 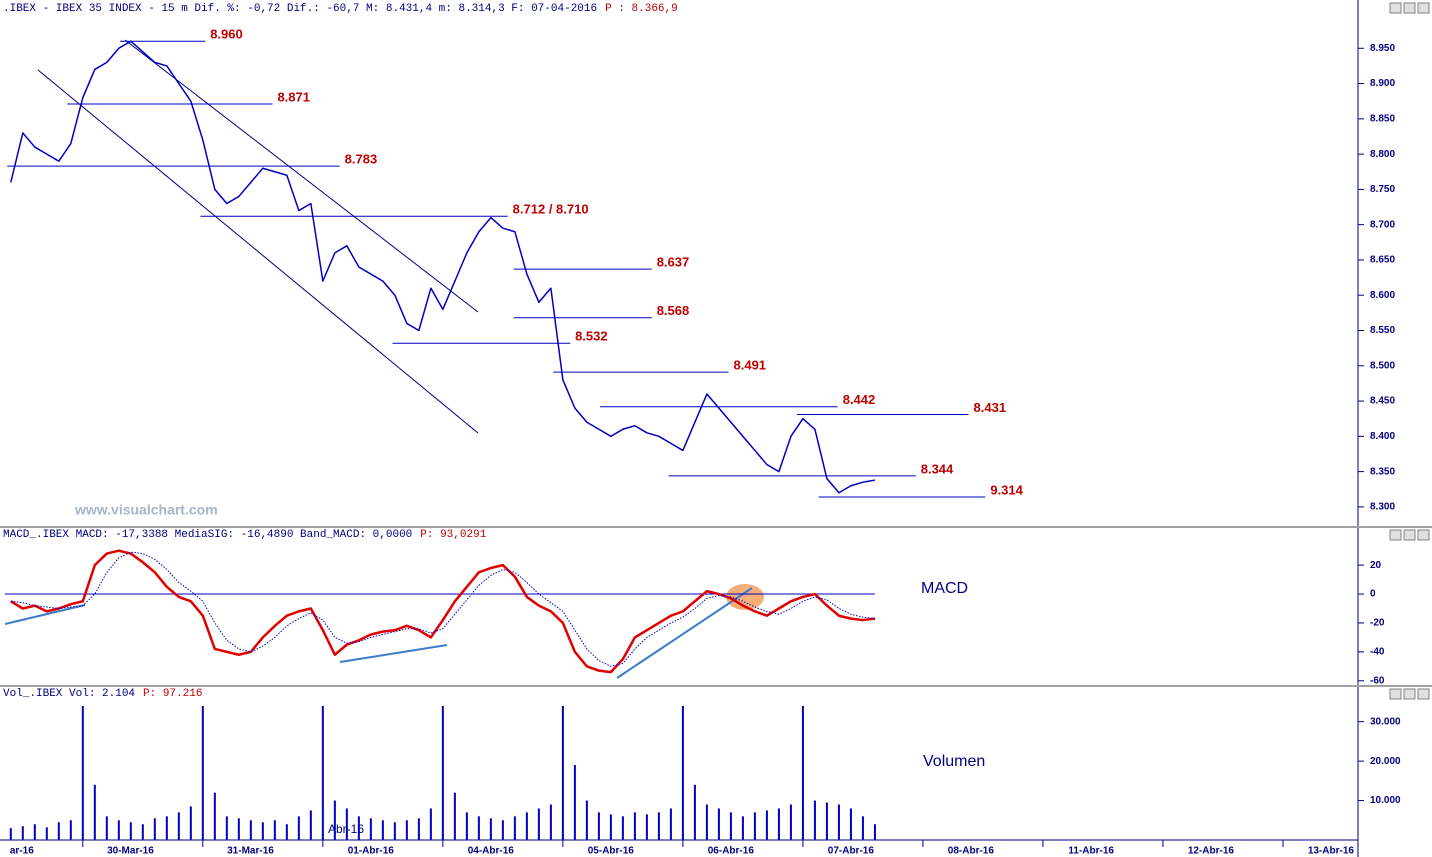 I want to click on x-tick-label: 13-Abr-16, so click(x=1331, y=851).